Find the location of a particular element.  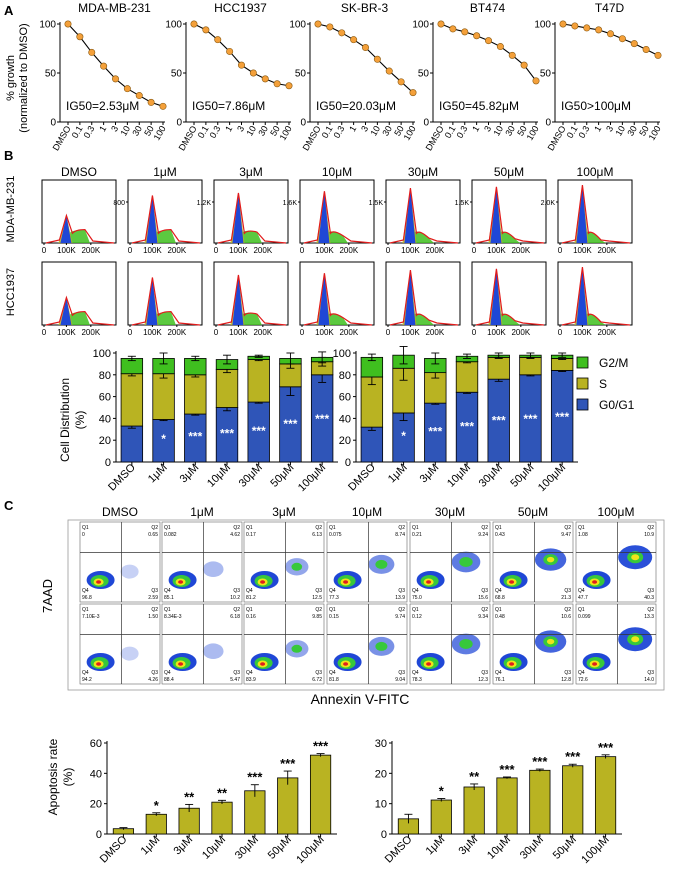

significance-marker: ** is located at coordinates (189, 796).